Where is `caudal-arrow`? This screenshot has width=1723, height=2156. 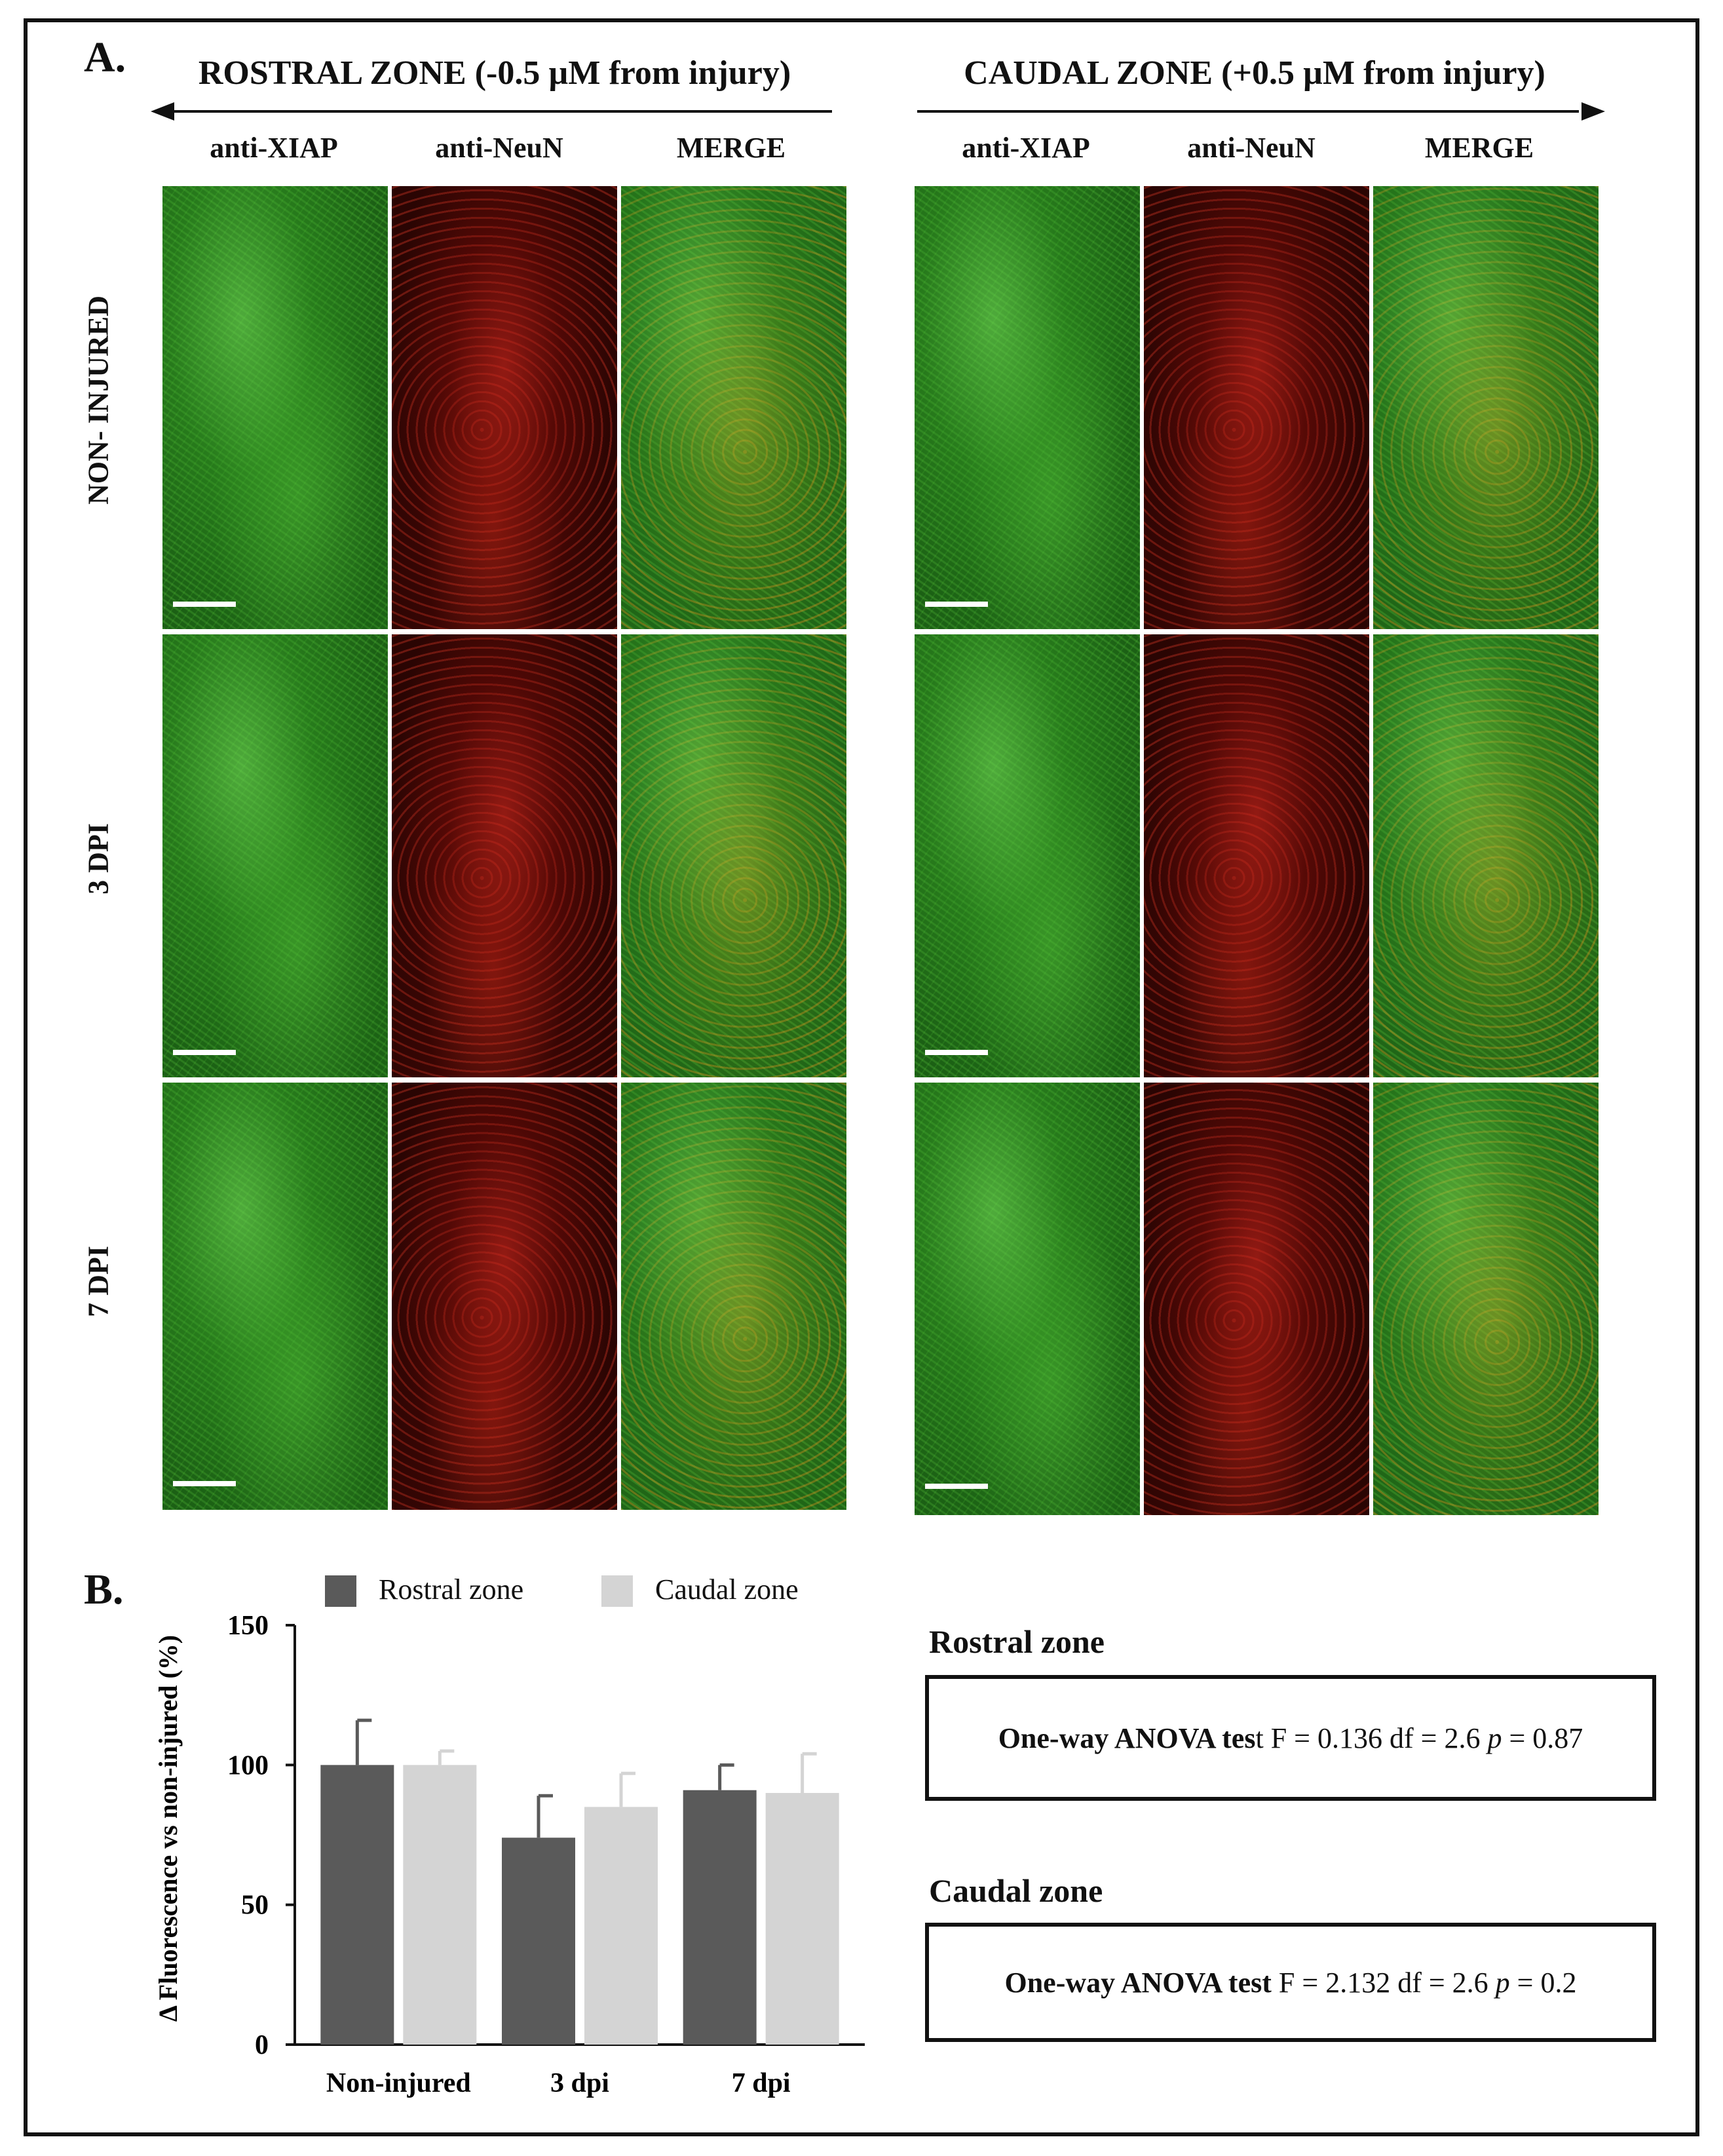 caudal-arrow is located at coordinates (1261, 111).